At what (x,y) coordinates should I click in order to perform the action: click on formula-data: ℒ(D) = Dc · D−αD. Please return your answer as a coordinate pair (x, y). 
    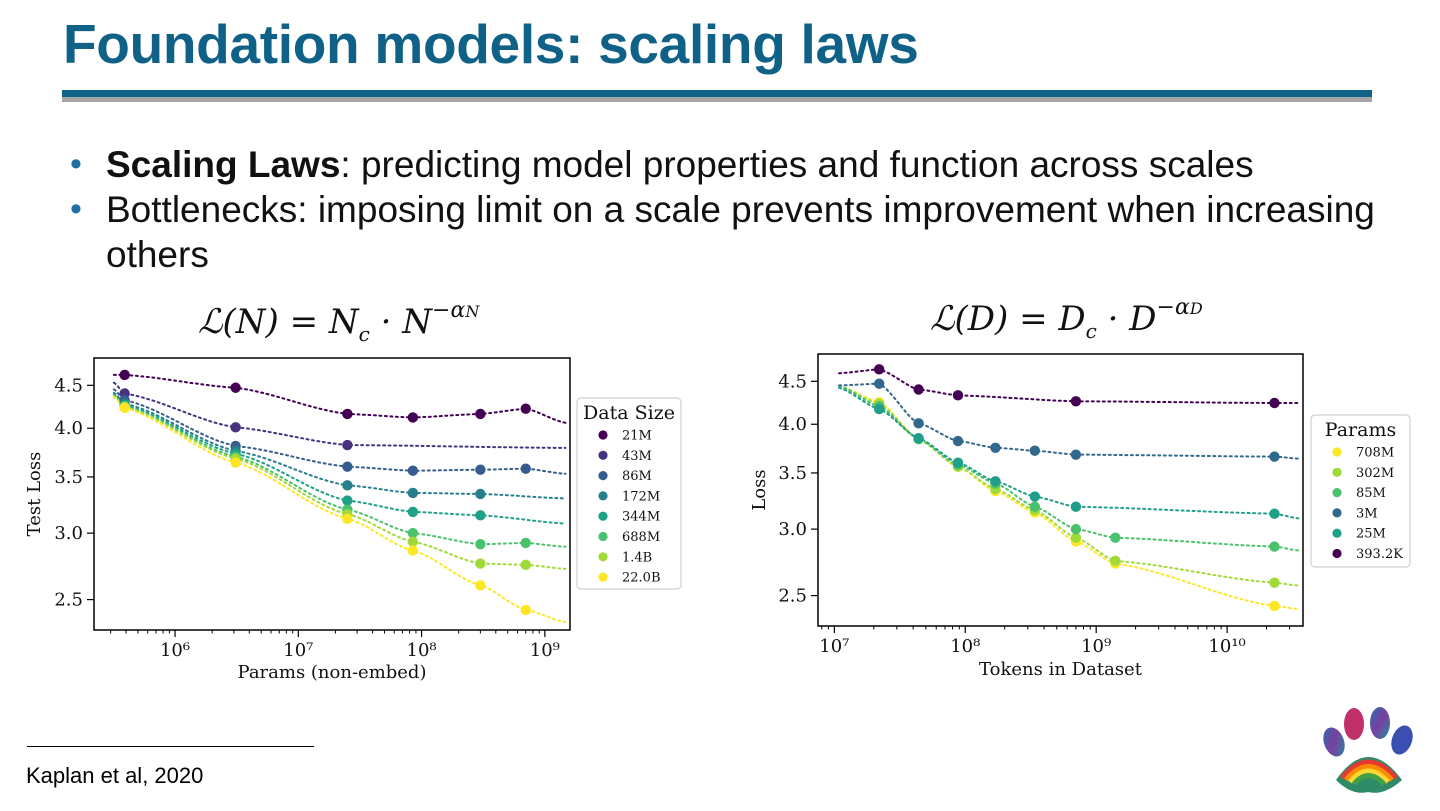
    Looking at the image, I should click on (1066, 319).